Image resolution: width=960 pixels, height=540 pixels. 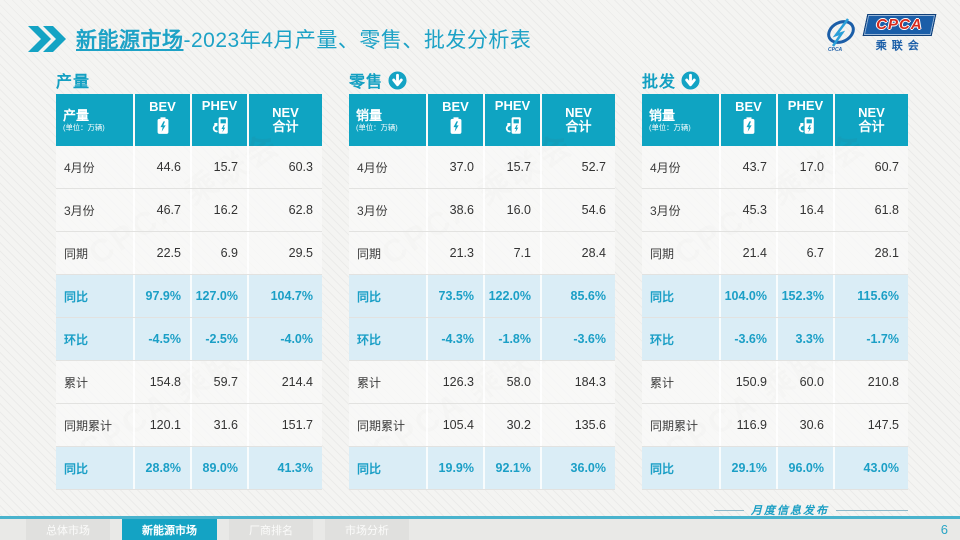 What do you see at coordinates (804, 120) in the screenshot?
I see `header-col-phev: PHEV` at bounding box center [804, 120].